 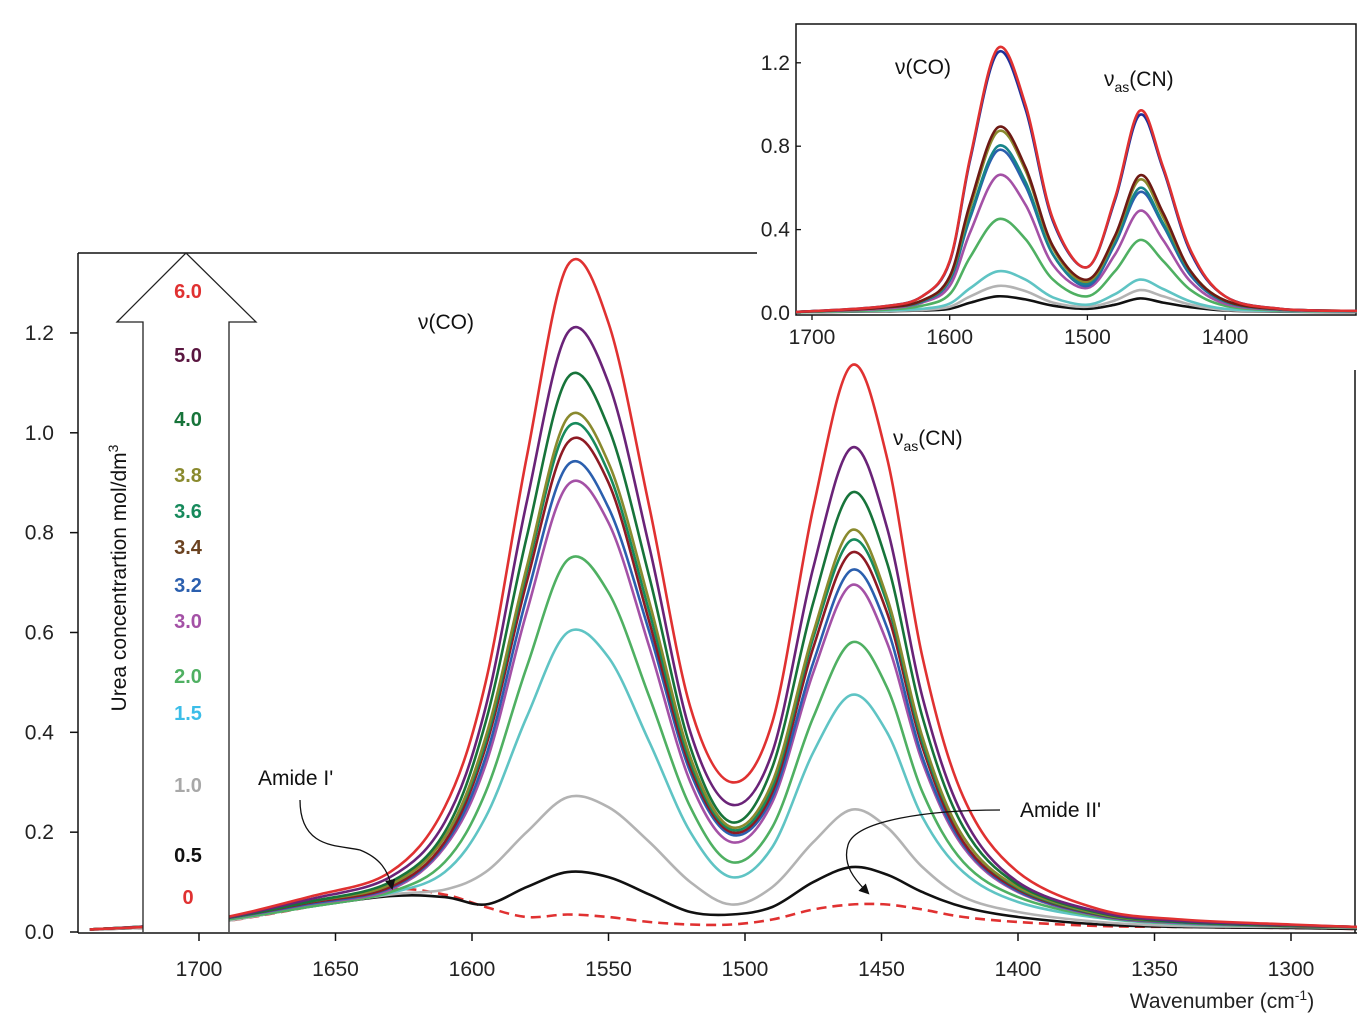 What do you see at coordinates (188, 512) in the screenshot?
I see `legend-label: 3.6` at bounding box center [188, 512].